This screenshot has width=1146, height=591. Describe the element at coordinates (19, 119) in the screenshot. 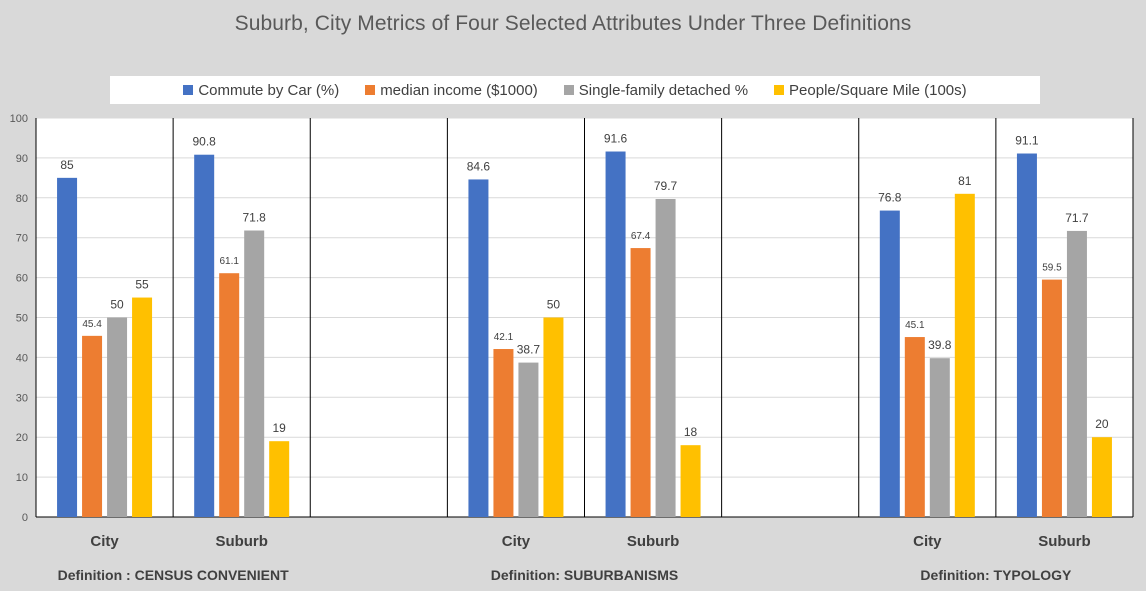

I see `y-tick-label: 100` at that location.